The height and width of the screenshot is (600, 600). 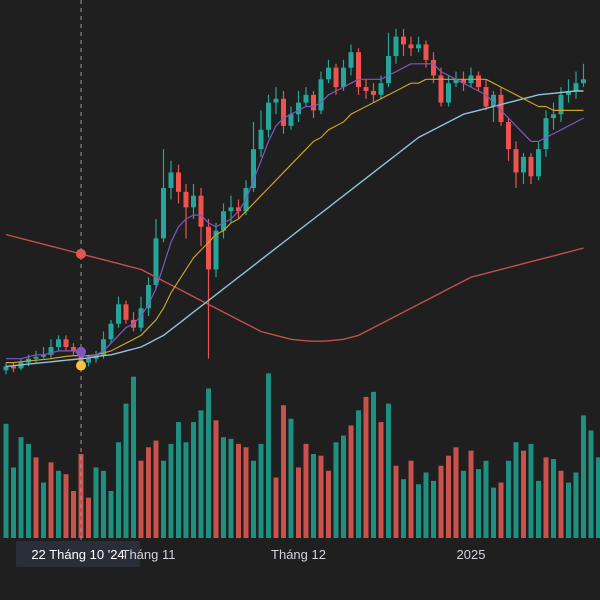 I want to click on crosshair-marker-purple, so click(x=81, y=351).